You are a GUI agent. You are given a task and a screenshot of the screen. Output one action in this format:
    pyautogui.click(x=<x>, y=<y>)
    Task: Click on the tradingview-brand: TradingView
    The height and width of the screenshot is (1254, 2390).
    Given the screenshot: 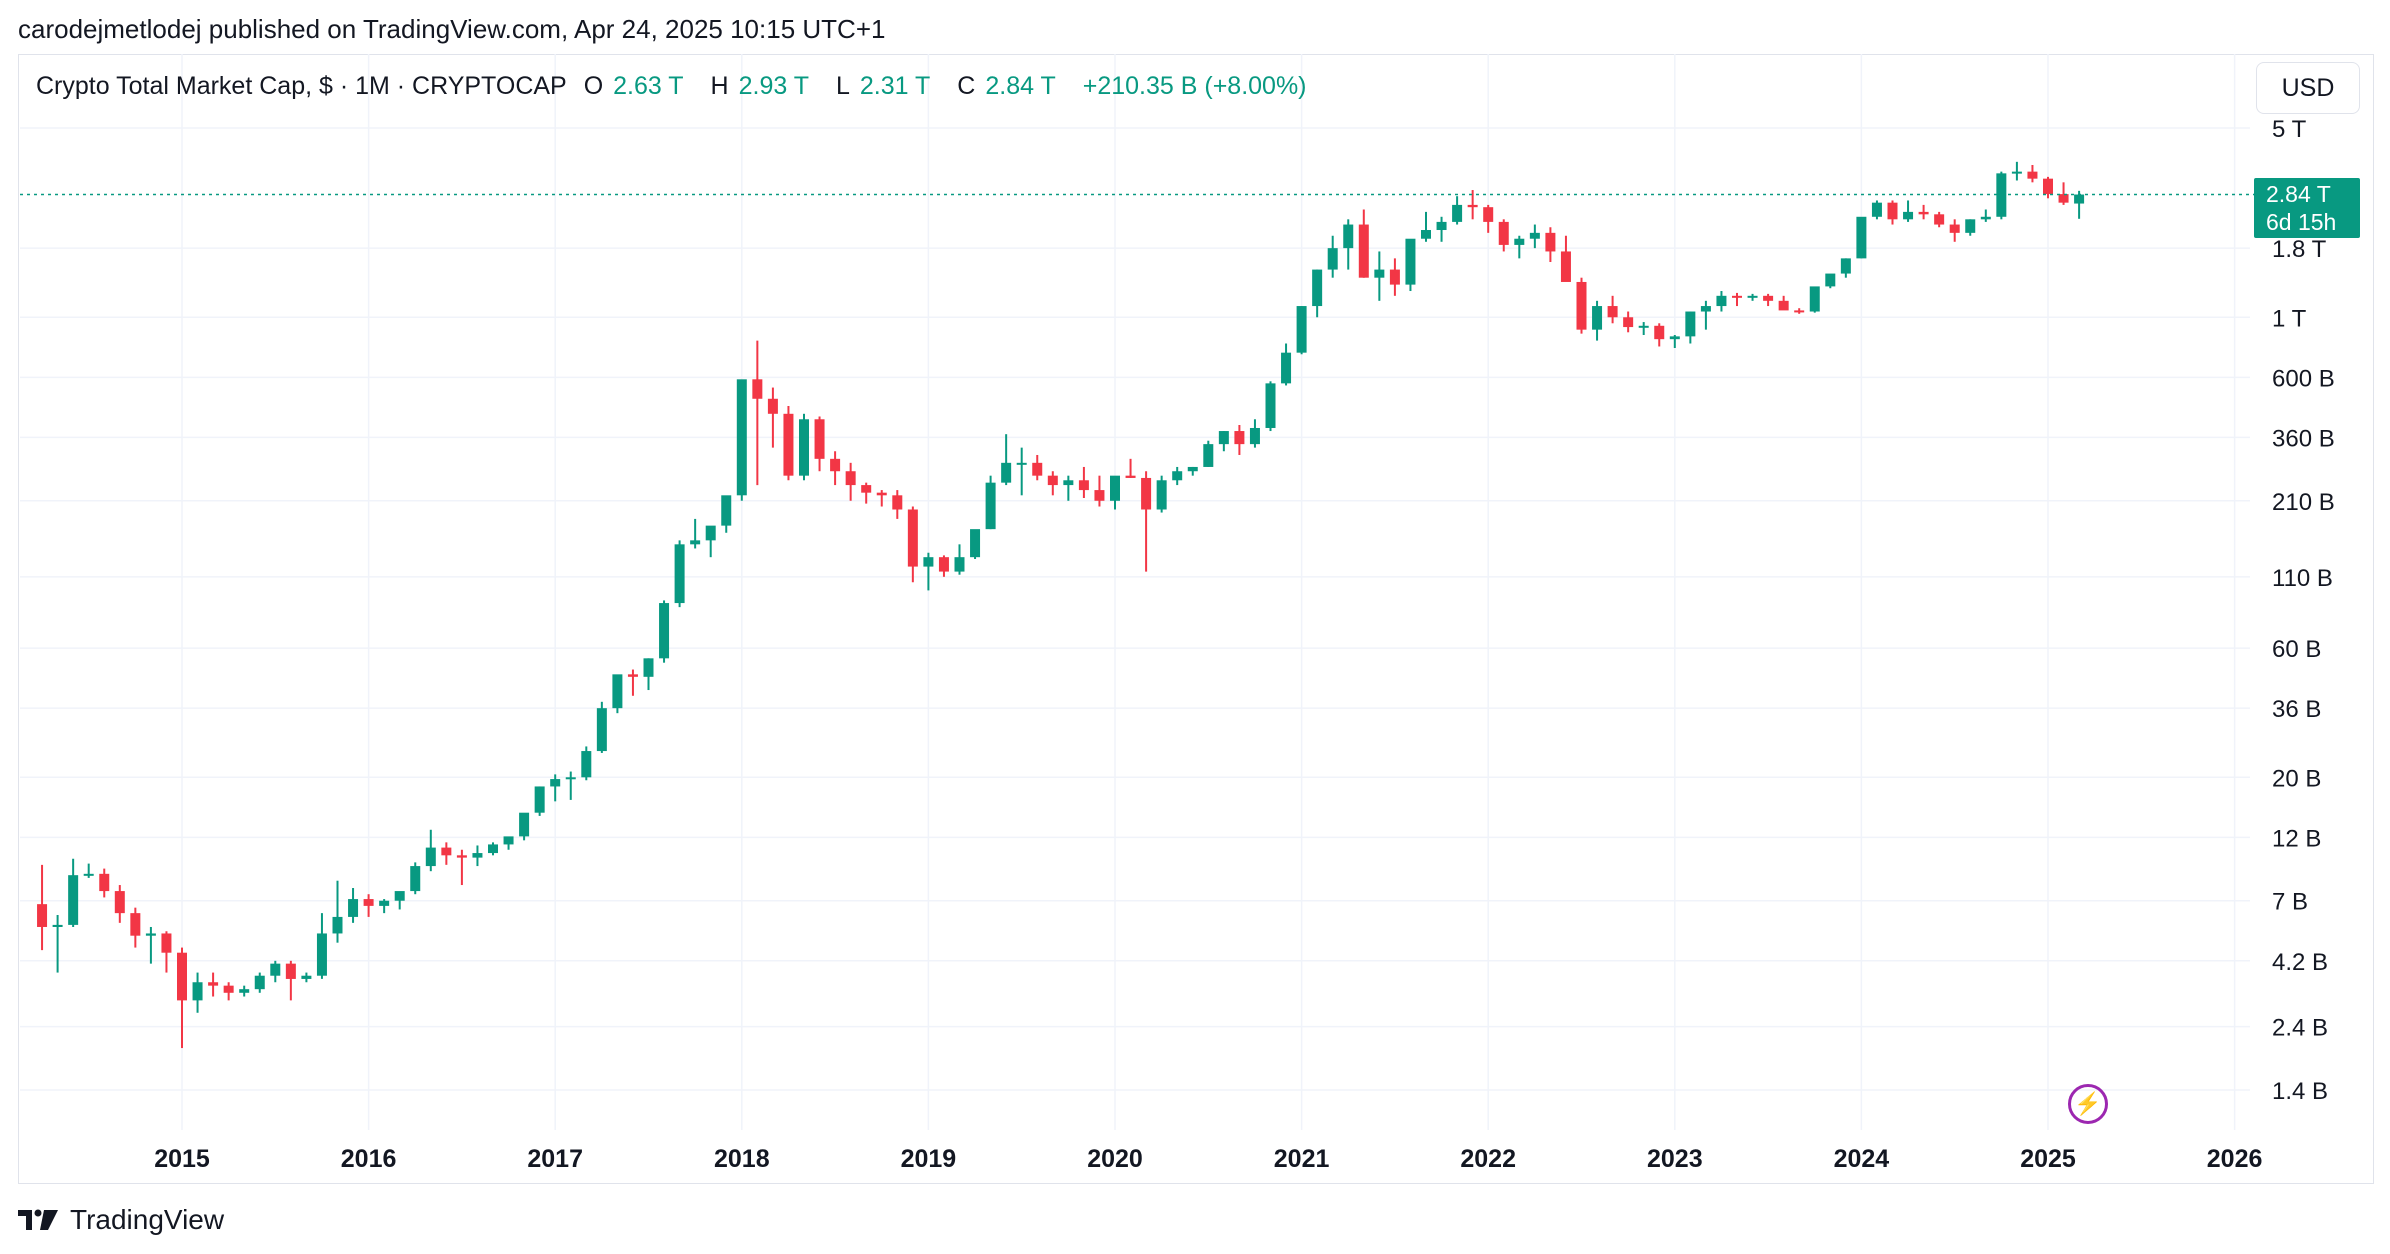 What is the action you would take?
    pyautogui.click(x=121, y=1220)
    